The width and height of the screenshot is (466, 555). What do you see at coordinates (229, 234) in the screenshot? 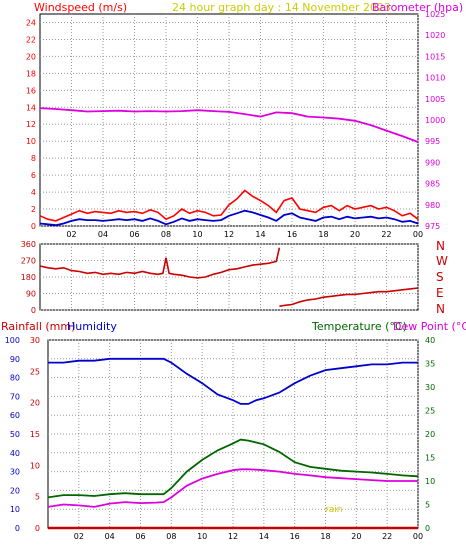
I see `time-tick-label: 12` at bounding box center [229, 234].